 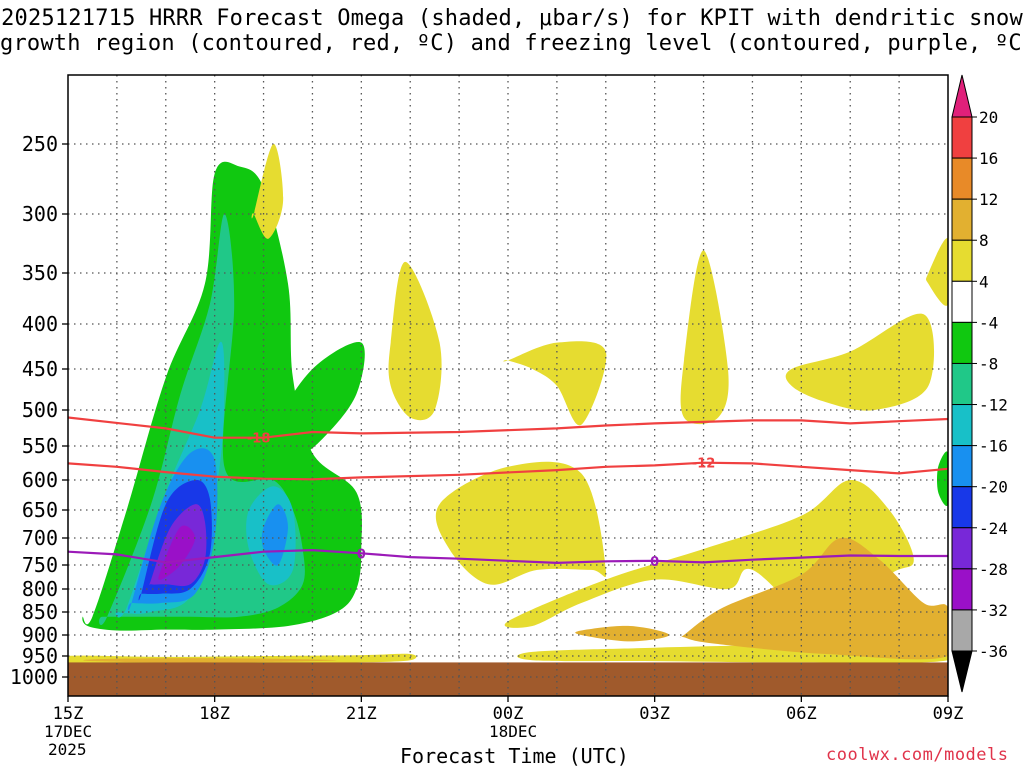 What do you see at coordinates (962, 671) in the screenshot?
I see `colorbar-under-arrow` at bounding box center [962, 671].